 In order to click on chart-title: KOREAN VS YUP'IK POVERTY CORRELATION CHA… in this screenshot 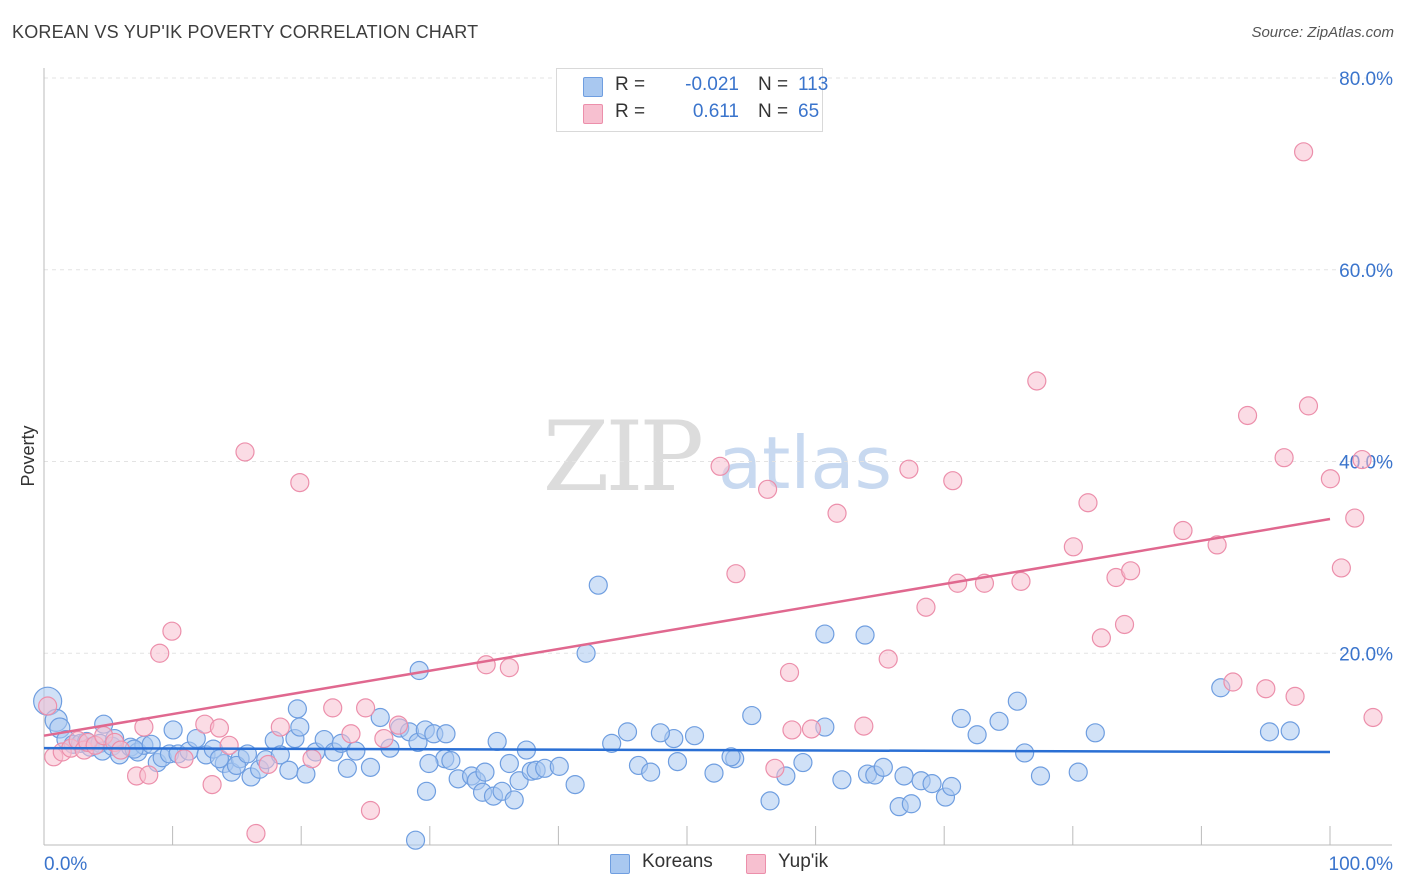, I will do `click(245, 32)`.